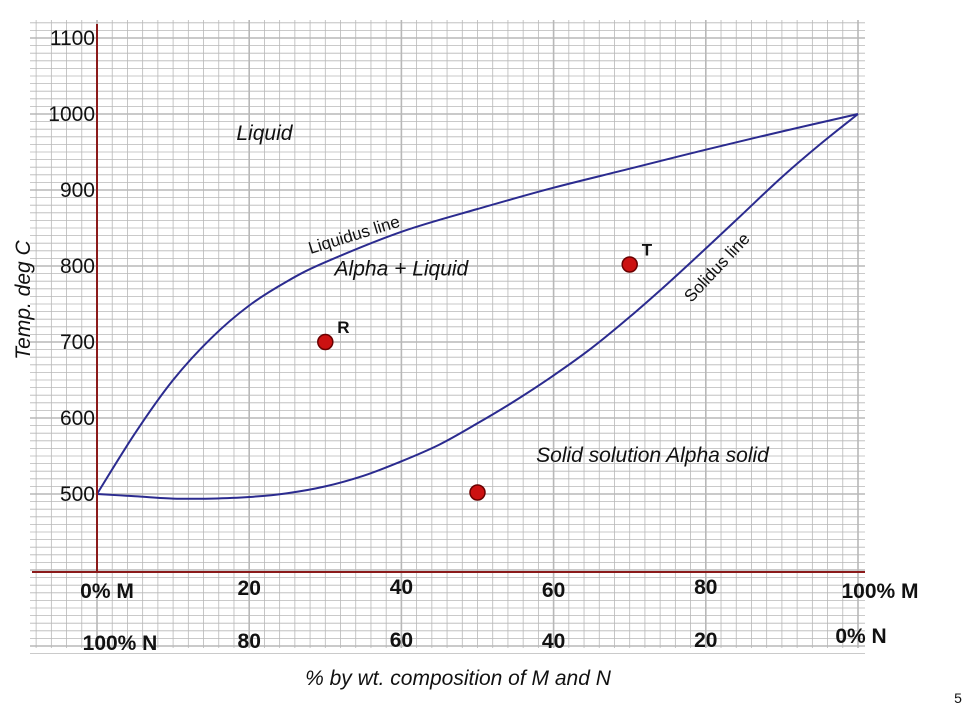 The width and height of the screenshot is (975, 723). I want to click on x-tick-labels: 0% M 20 40 60 80 100% M 100% N 80 60 40 20 0% N, so click(499, 615).